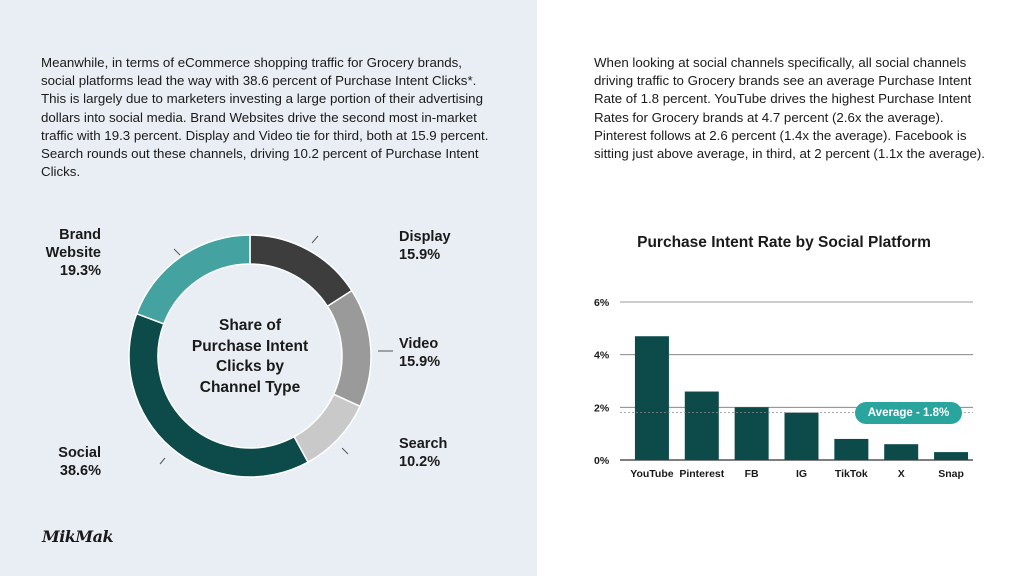 The height and width of the screenshot is (576, 1024). Describe the element at coordinates (425, 246) in the screenshot. I see `donut-label-display: Display 15.9%` at that location.